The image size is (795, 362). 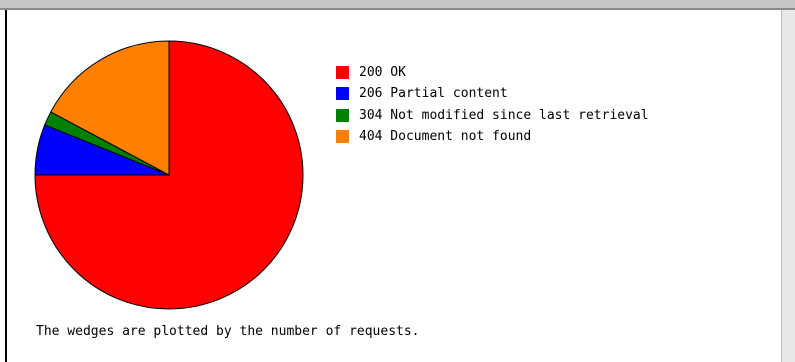 I want to click on legend-label: 304 Not modified since last retrieval, so click(x=504, y=115).